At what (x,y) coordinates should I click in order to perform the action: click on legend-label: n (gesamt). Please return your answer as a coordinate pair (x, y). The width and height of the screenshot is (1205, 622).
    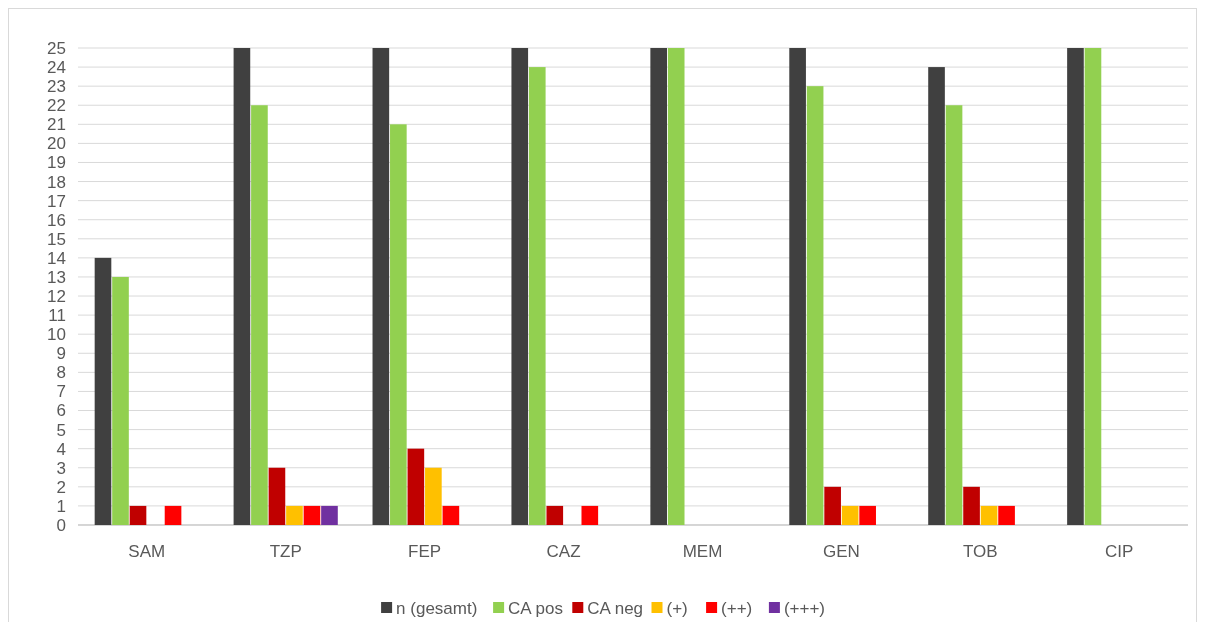
    Looking at the image, I should click on (437, 608).